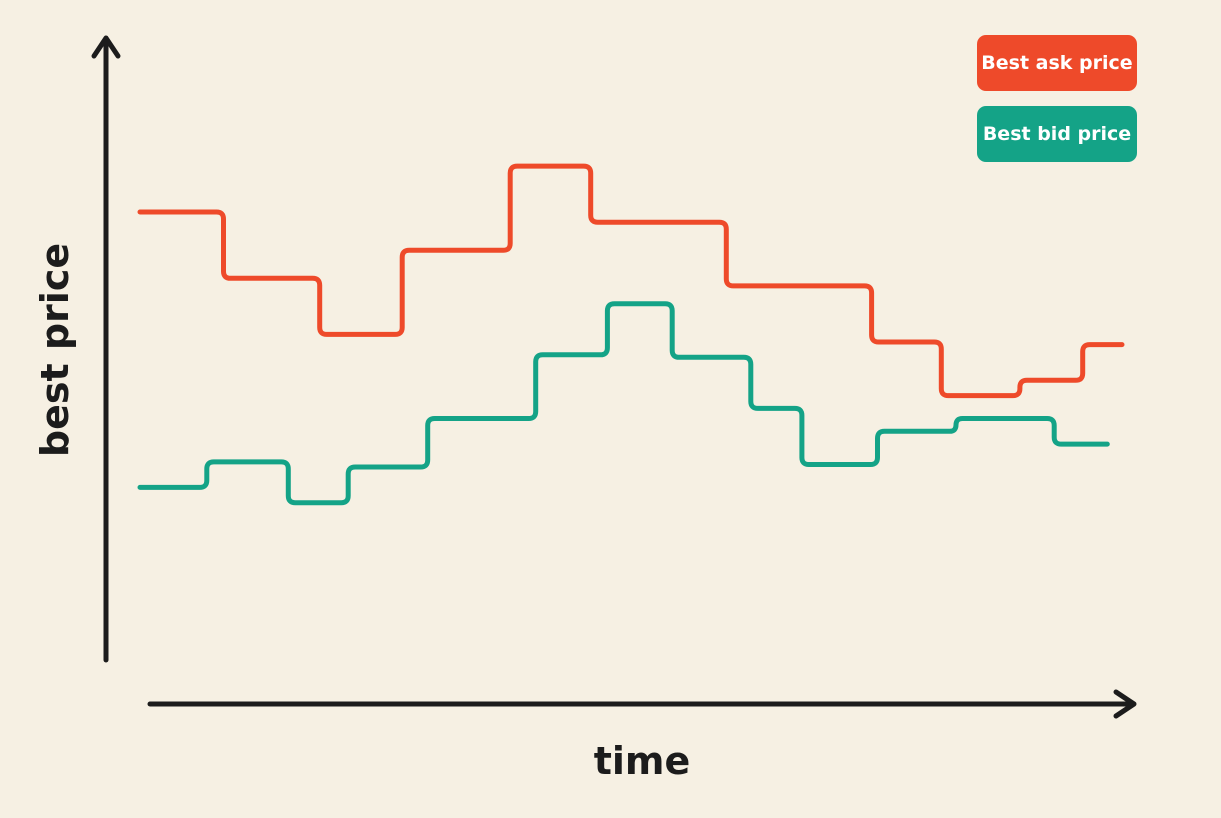  Describe the element at coordinates (106, 47) in the screenshot. I see `y-axis-arrow-icon` at that location.